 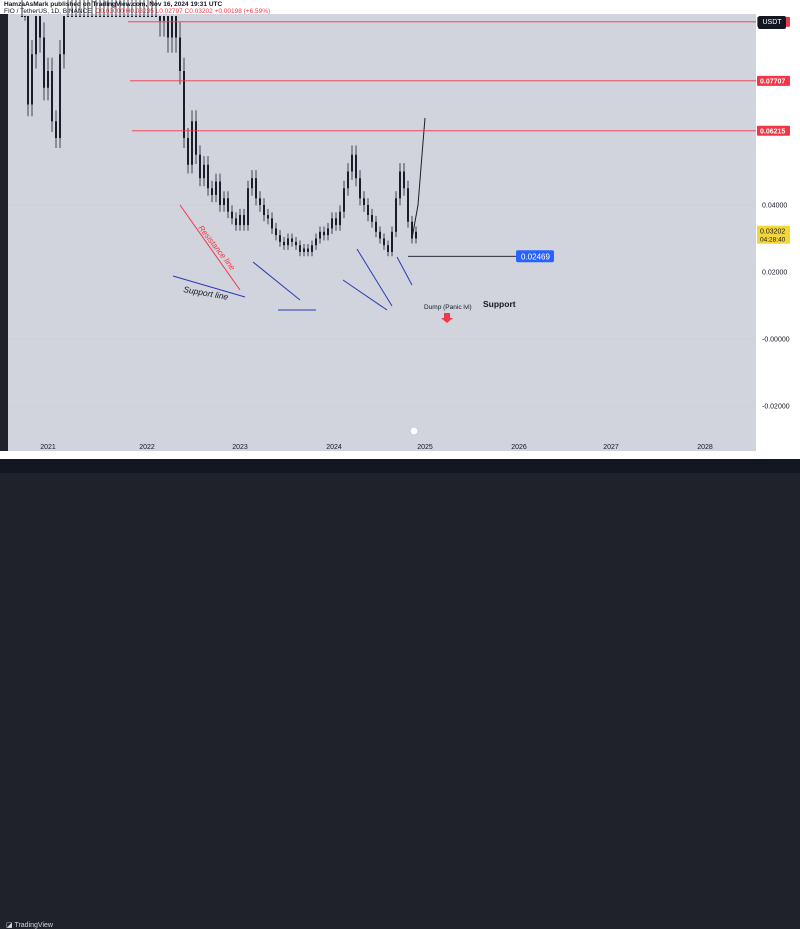 I want to click on last-price-badge, so click(x=773, y=234).